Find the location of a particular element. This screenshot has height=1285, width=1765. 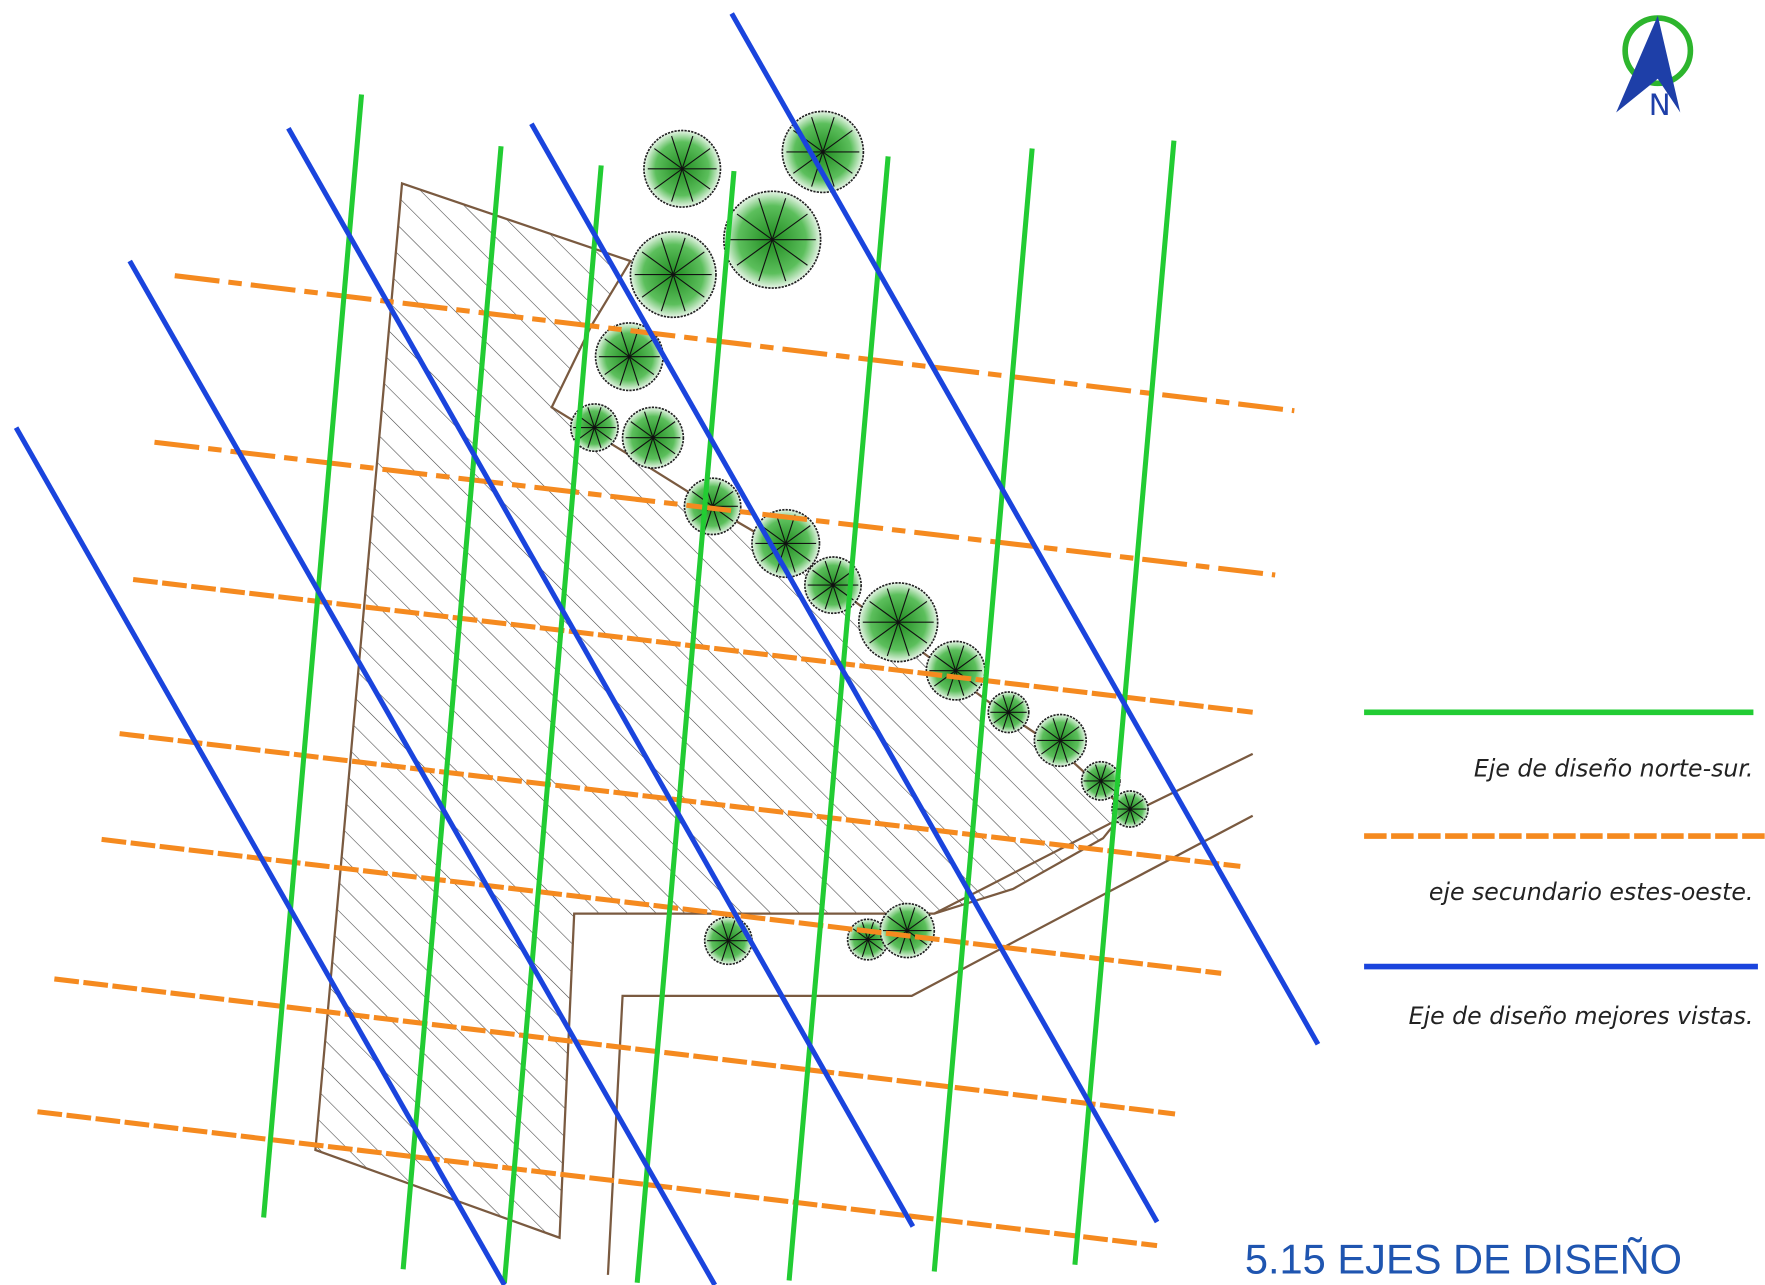

legend-label: Eje de diseño norte-sur. is located at coordinates (1614, 768).